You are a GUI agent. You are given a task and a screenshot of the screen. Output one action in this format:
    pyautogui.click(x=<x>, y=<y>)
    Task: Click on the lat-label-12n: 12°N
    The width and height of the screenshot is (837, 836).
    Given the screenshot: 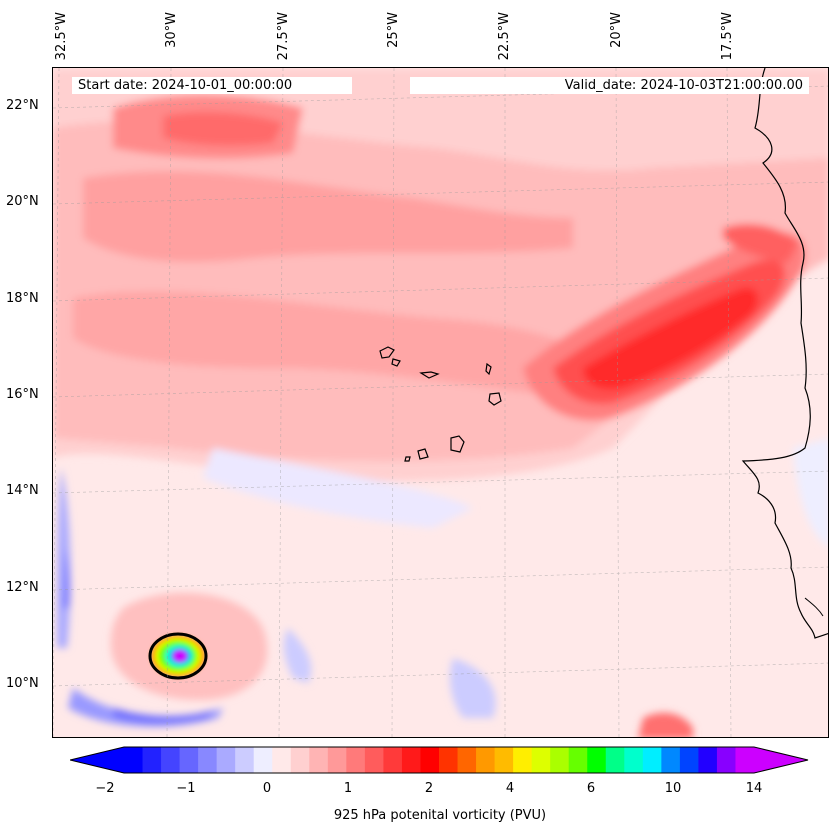 What is the action you would take?
    pyautogui.click(x=22, y=587)
    